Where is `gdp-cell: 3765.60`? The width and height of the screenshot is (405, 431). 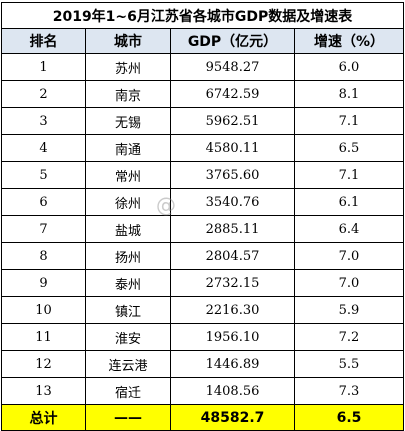 gdp-cell: 3765.60 is located at coordinates (232, 175).